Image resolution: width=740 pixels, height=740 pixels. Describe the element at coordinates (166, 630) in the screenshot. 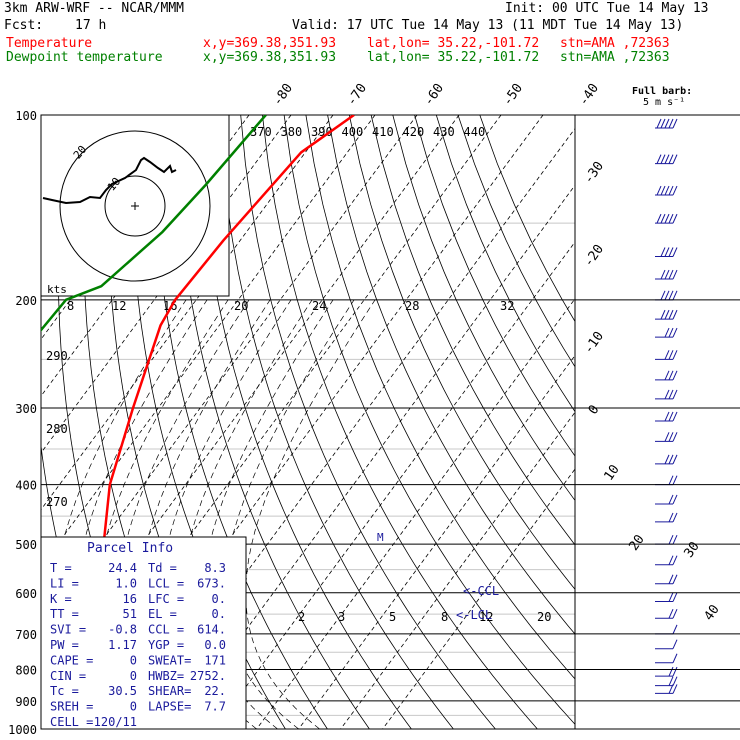

I see `parcel-param-label: CCL =` at that location.